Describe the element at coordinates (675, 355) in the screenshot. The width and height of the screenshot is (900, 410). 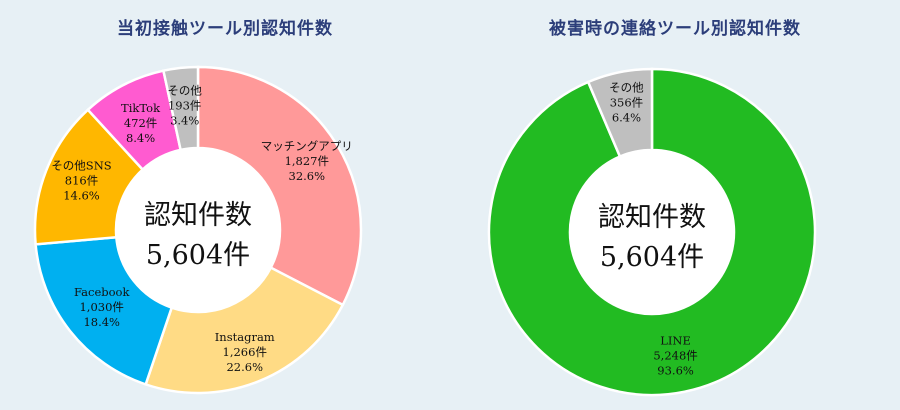
I see `slice-count: 5,248件` at that location.